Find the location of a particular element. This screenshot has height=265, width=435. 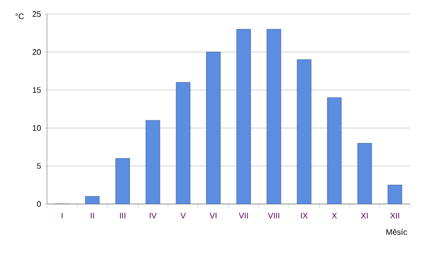

y-tick-label: 25 is located at coordinates (36, 14).